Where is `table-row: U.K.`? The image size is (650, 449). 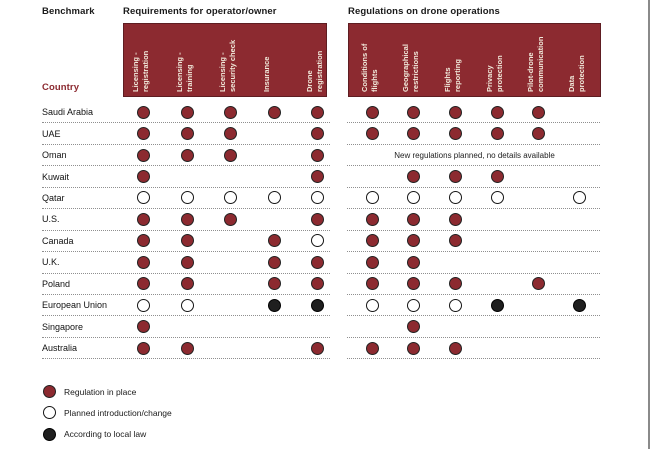
table-row: U.K. is located at coordinates (321, 263).